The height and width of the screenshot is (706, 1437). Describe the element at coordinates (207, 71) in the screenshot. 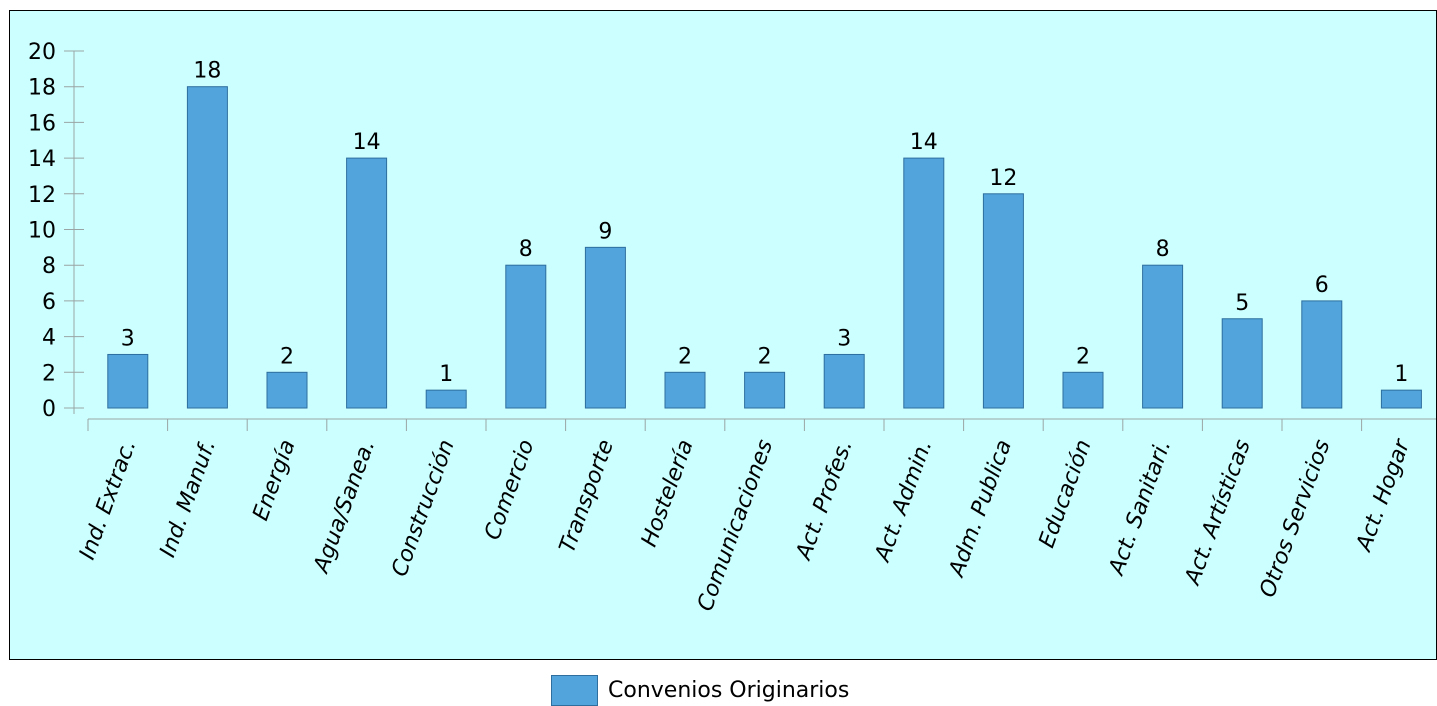

I see `data-label: 18` at that location.